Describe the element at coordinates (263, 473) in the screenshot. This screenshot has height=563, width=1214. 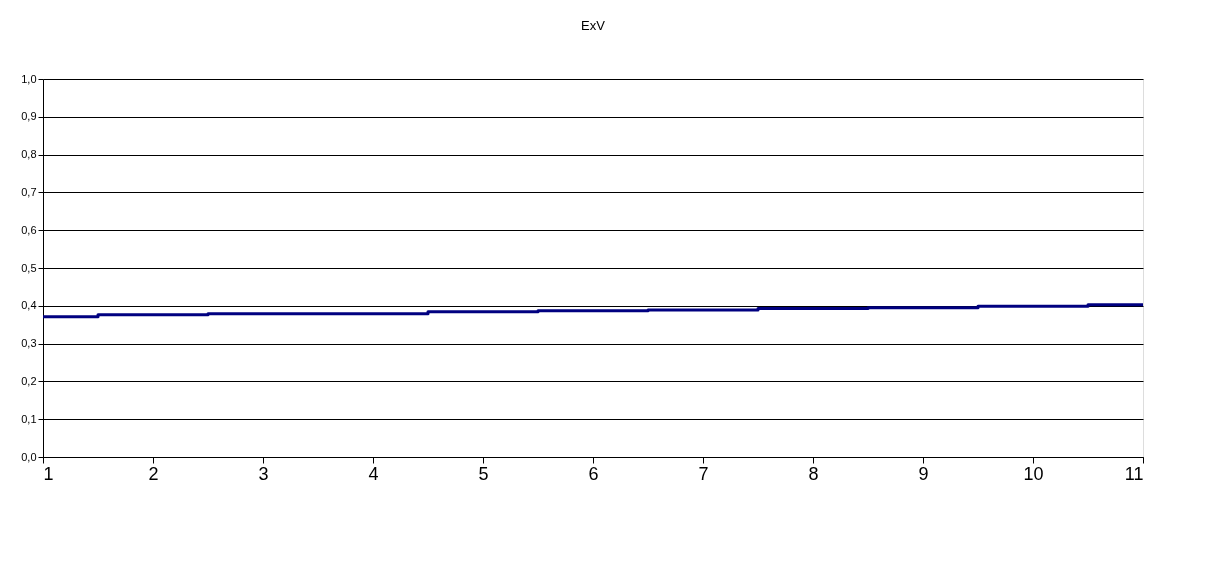
I see `x-tick-label: 3` at that location.